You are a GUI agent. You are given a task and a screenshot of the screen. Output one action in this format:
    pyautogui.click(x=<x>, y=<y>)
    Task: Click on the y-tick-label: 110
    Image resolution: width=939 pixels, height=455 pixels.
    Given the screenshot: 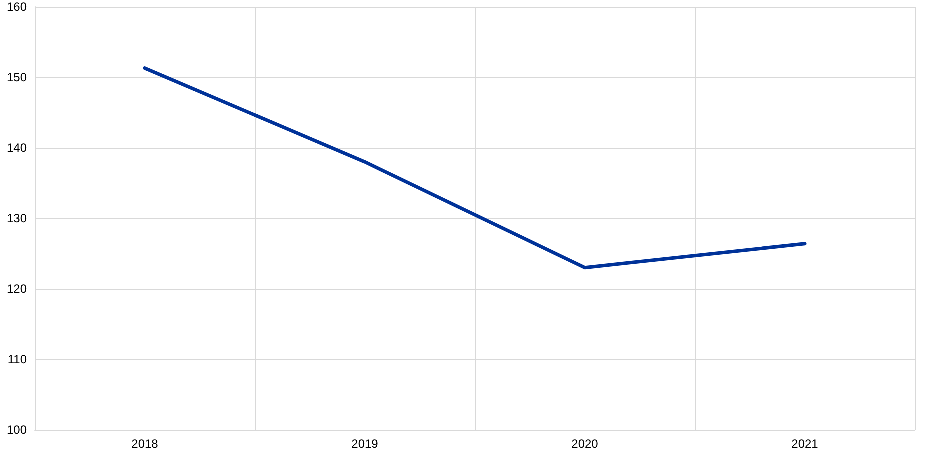 What is the action you would take?
    pyautogui.click(x=18, y=359)
    